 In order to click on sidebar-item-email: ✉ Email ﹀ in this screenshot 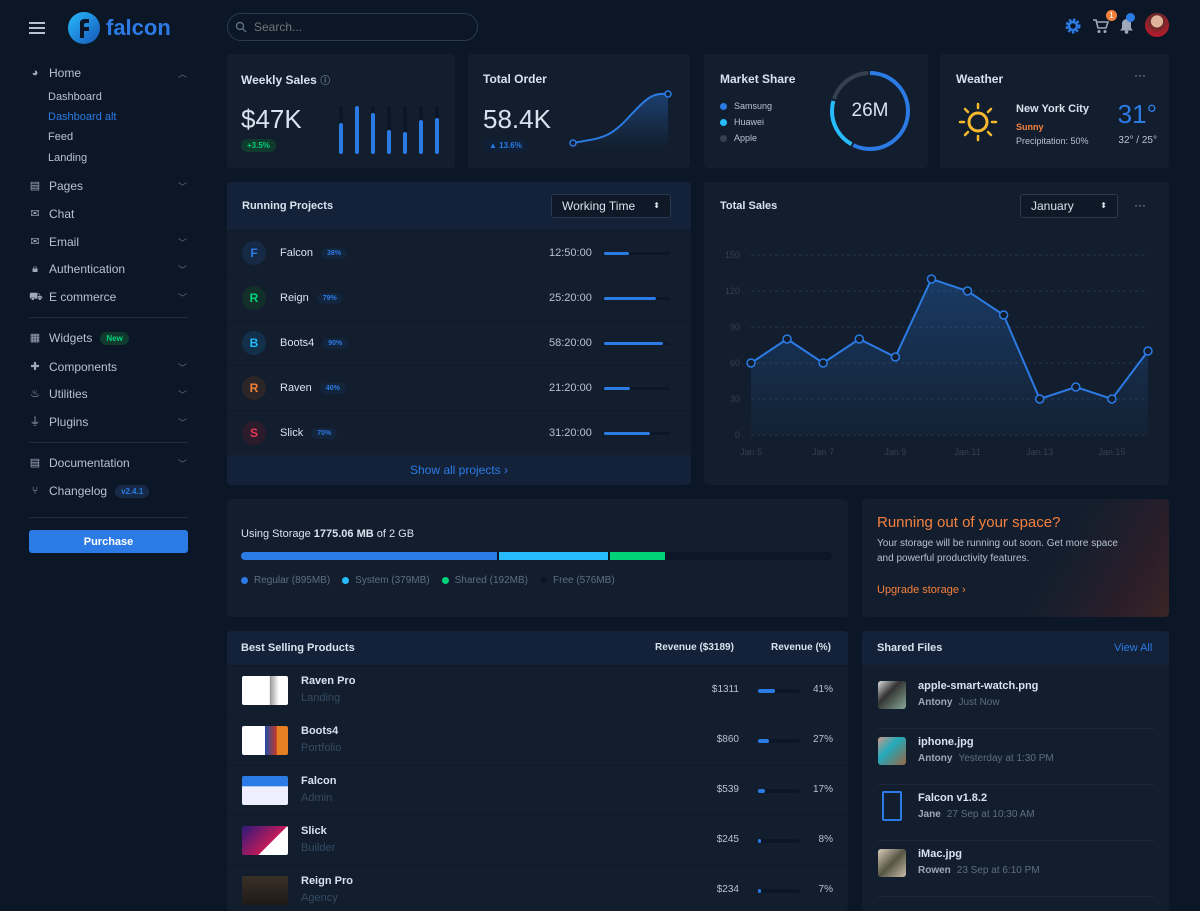, I will do `click(109, 242)`.